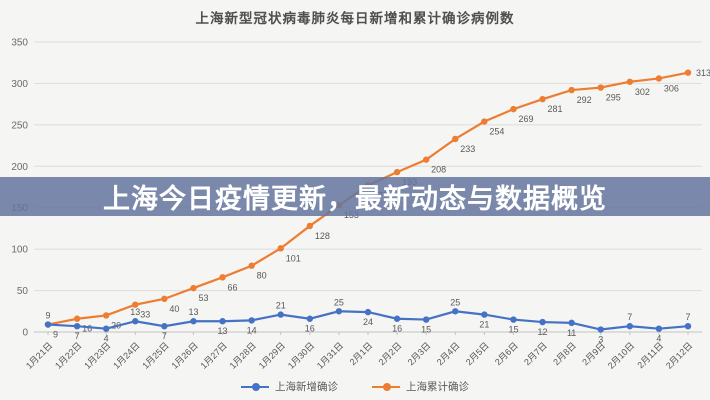 The width and height of the screenshot is (710, 400). I want to click on svg-text: 1月22日, so click(68, 355).